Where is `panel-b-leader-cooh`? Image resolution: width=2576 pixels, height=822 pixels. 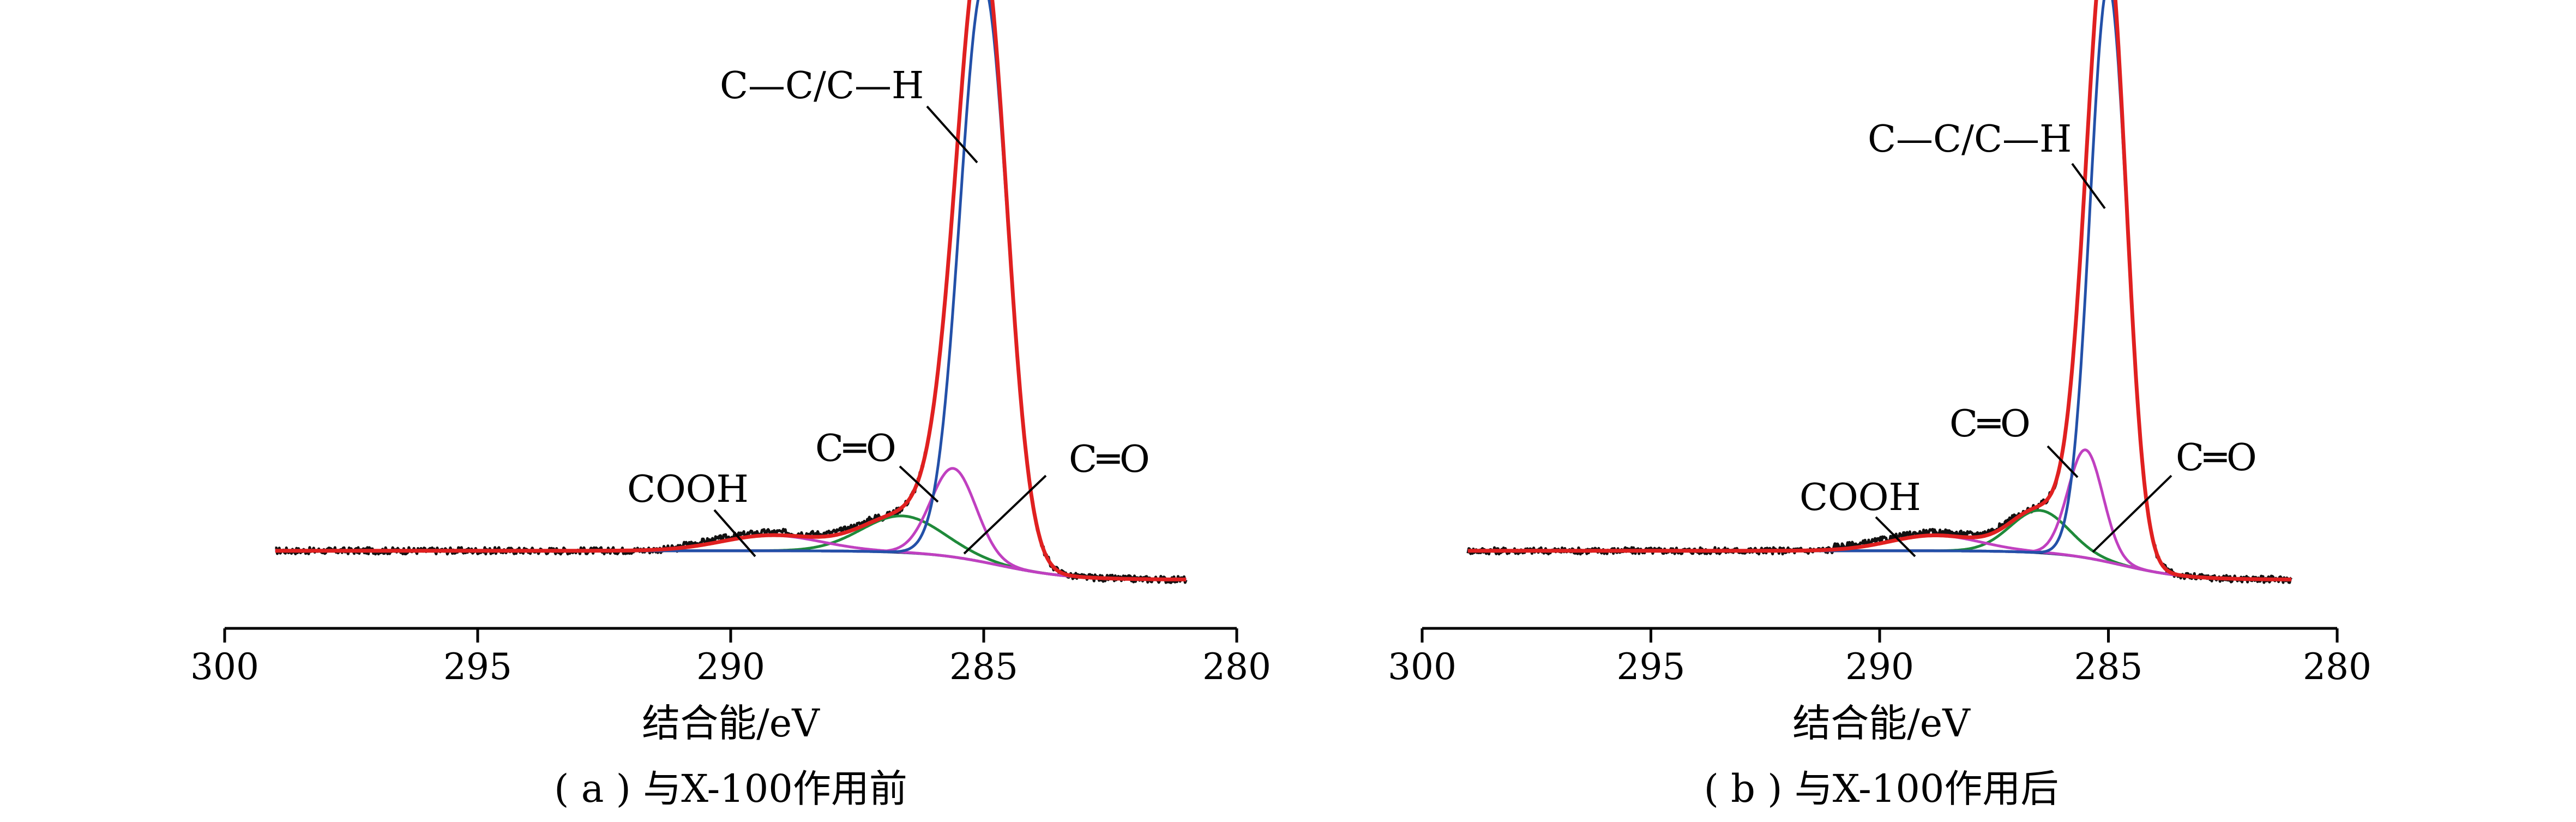 panel-b-leader-cooh is located at coordinates (1895, 536).